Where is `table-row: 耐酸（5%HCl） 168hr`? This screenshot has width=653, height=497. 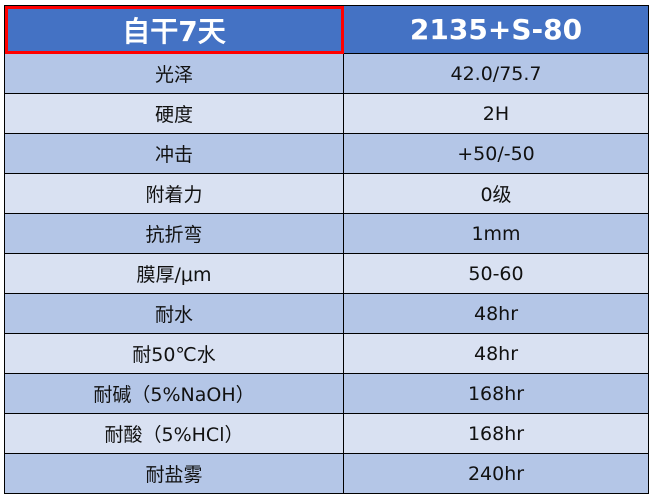 table-row: 耐酸（5%HCl） 168hr is located at coordinates (326, 433).